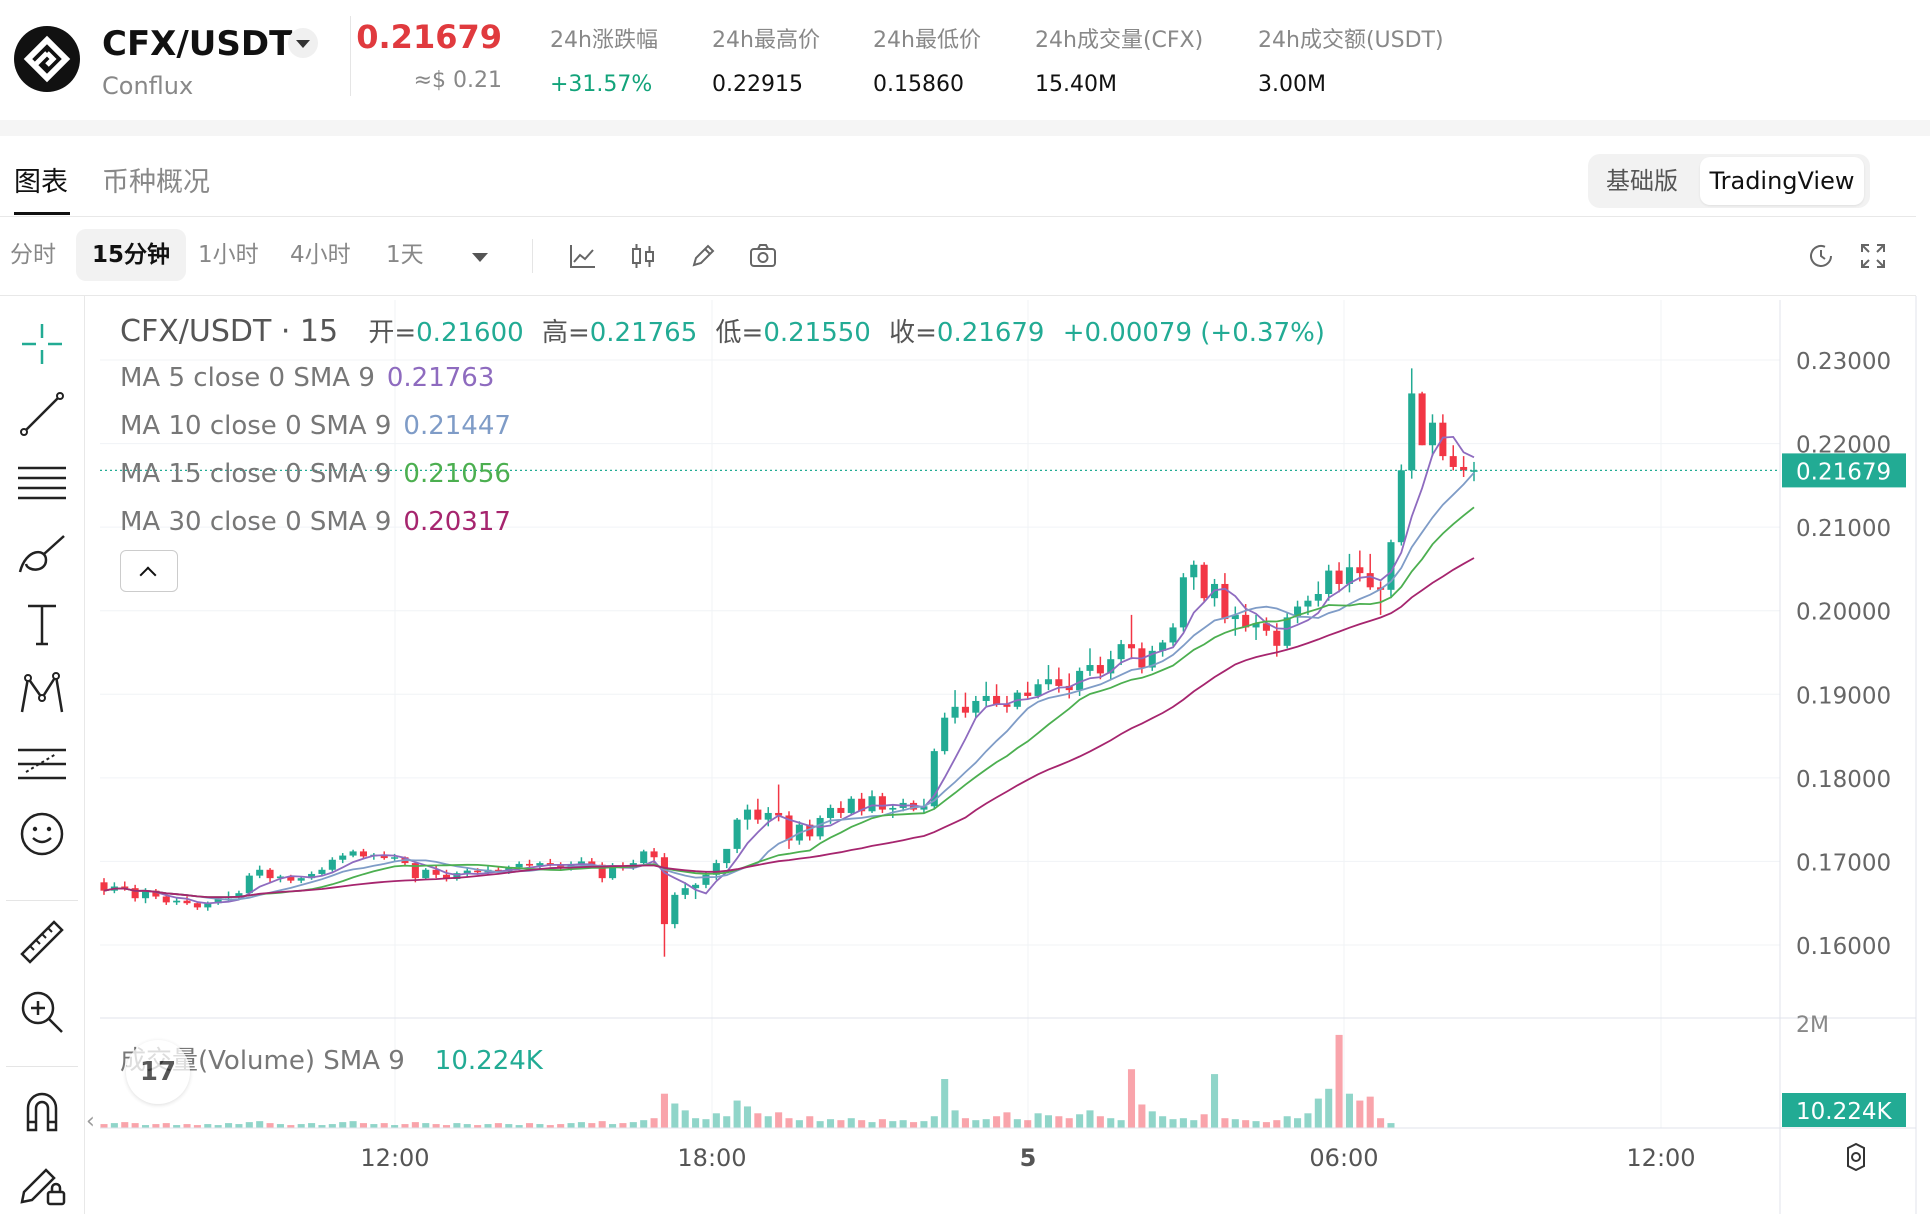  What do you see at coordinates (480, 257) in the screenshot?
I see `more-intervals-chevron-icon` at bounding box center [480, 257].